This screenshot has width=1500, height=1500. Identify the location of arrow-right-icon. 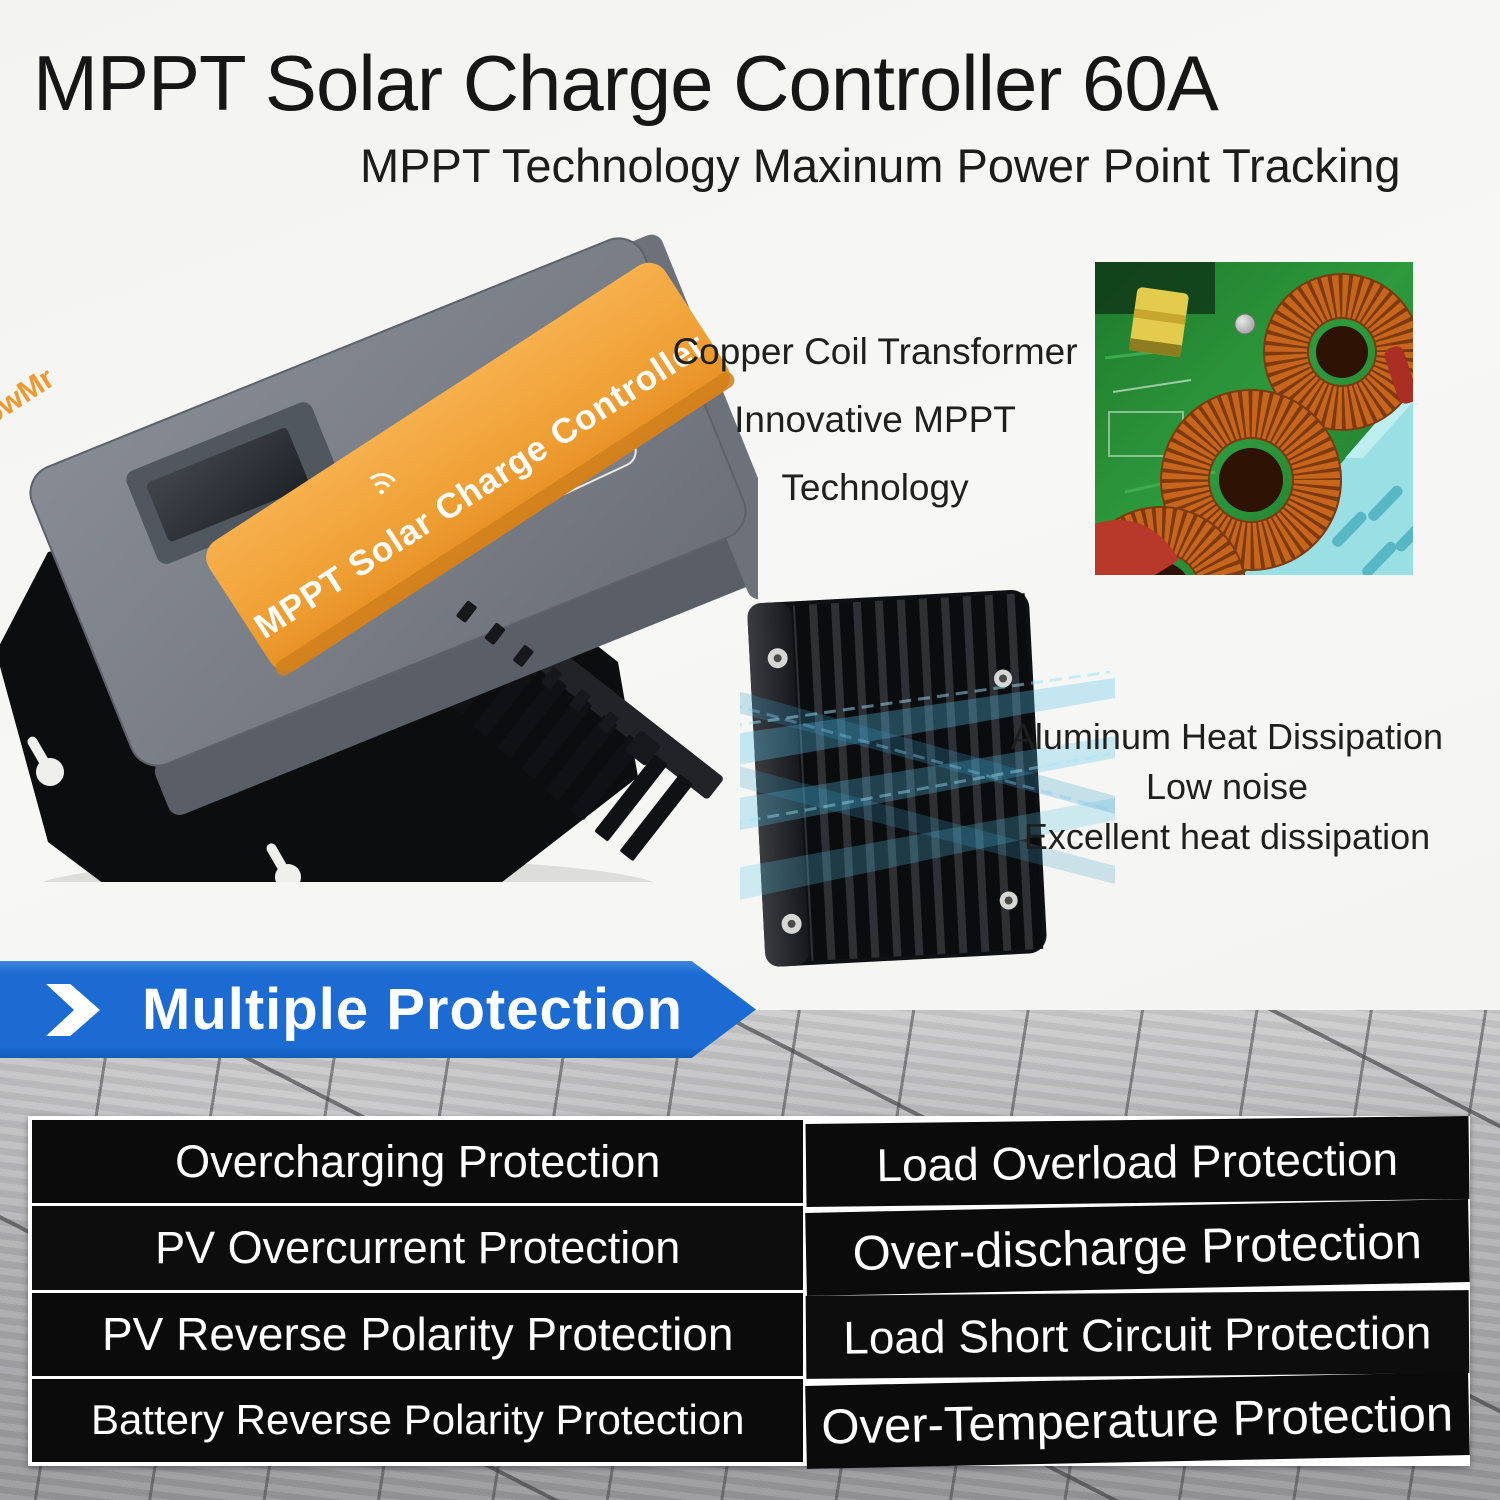
(73, 1010).